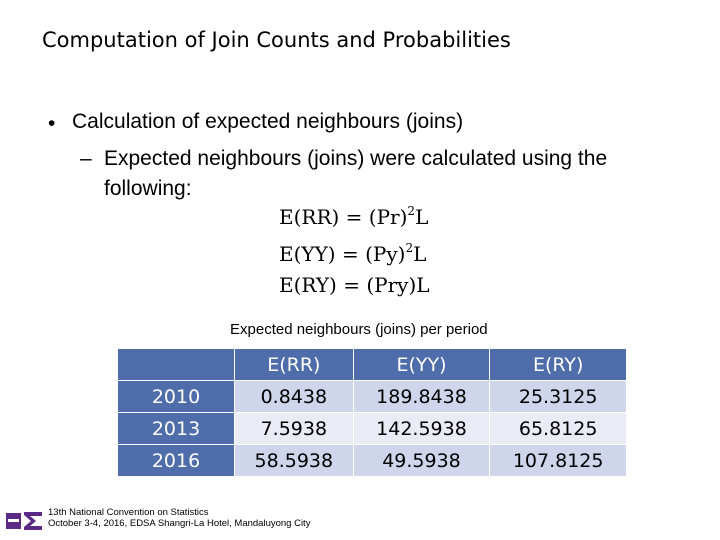 The image size is (720, 540). I want to click on table-header-cell: E(RY), so click(558, 364).